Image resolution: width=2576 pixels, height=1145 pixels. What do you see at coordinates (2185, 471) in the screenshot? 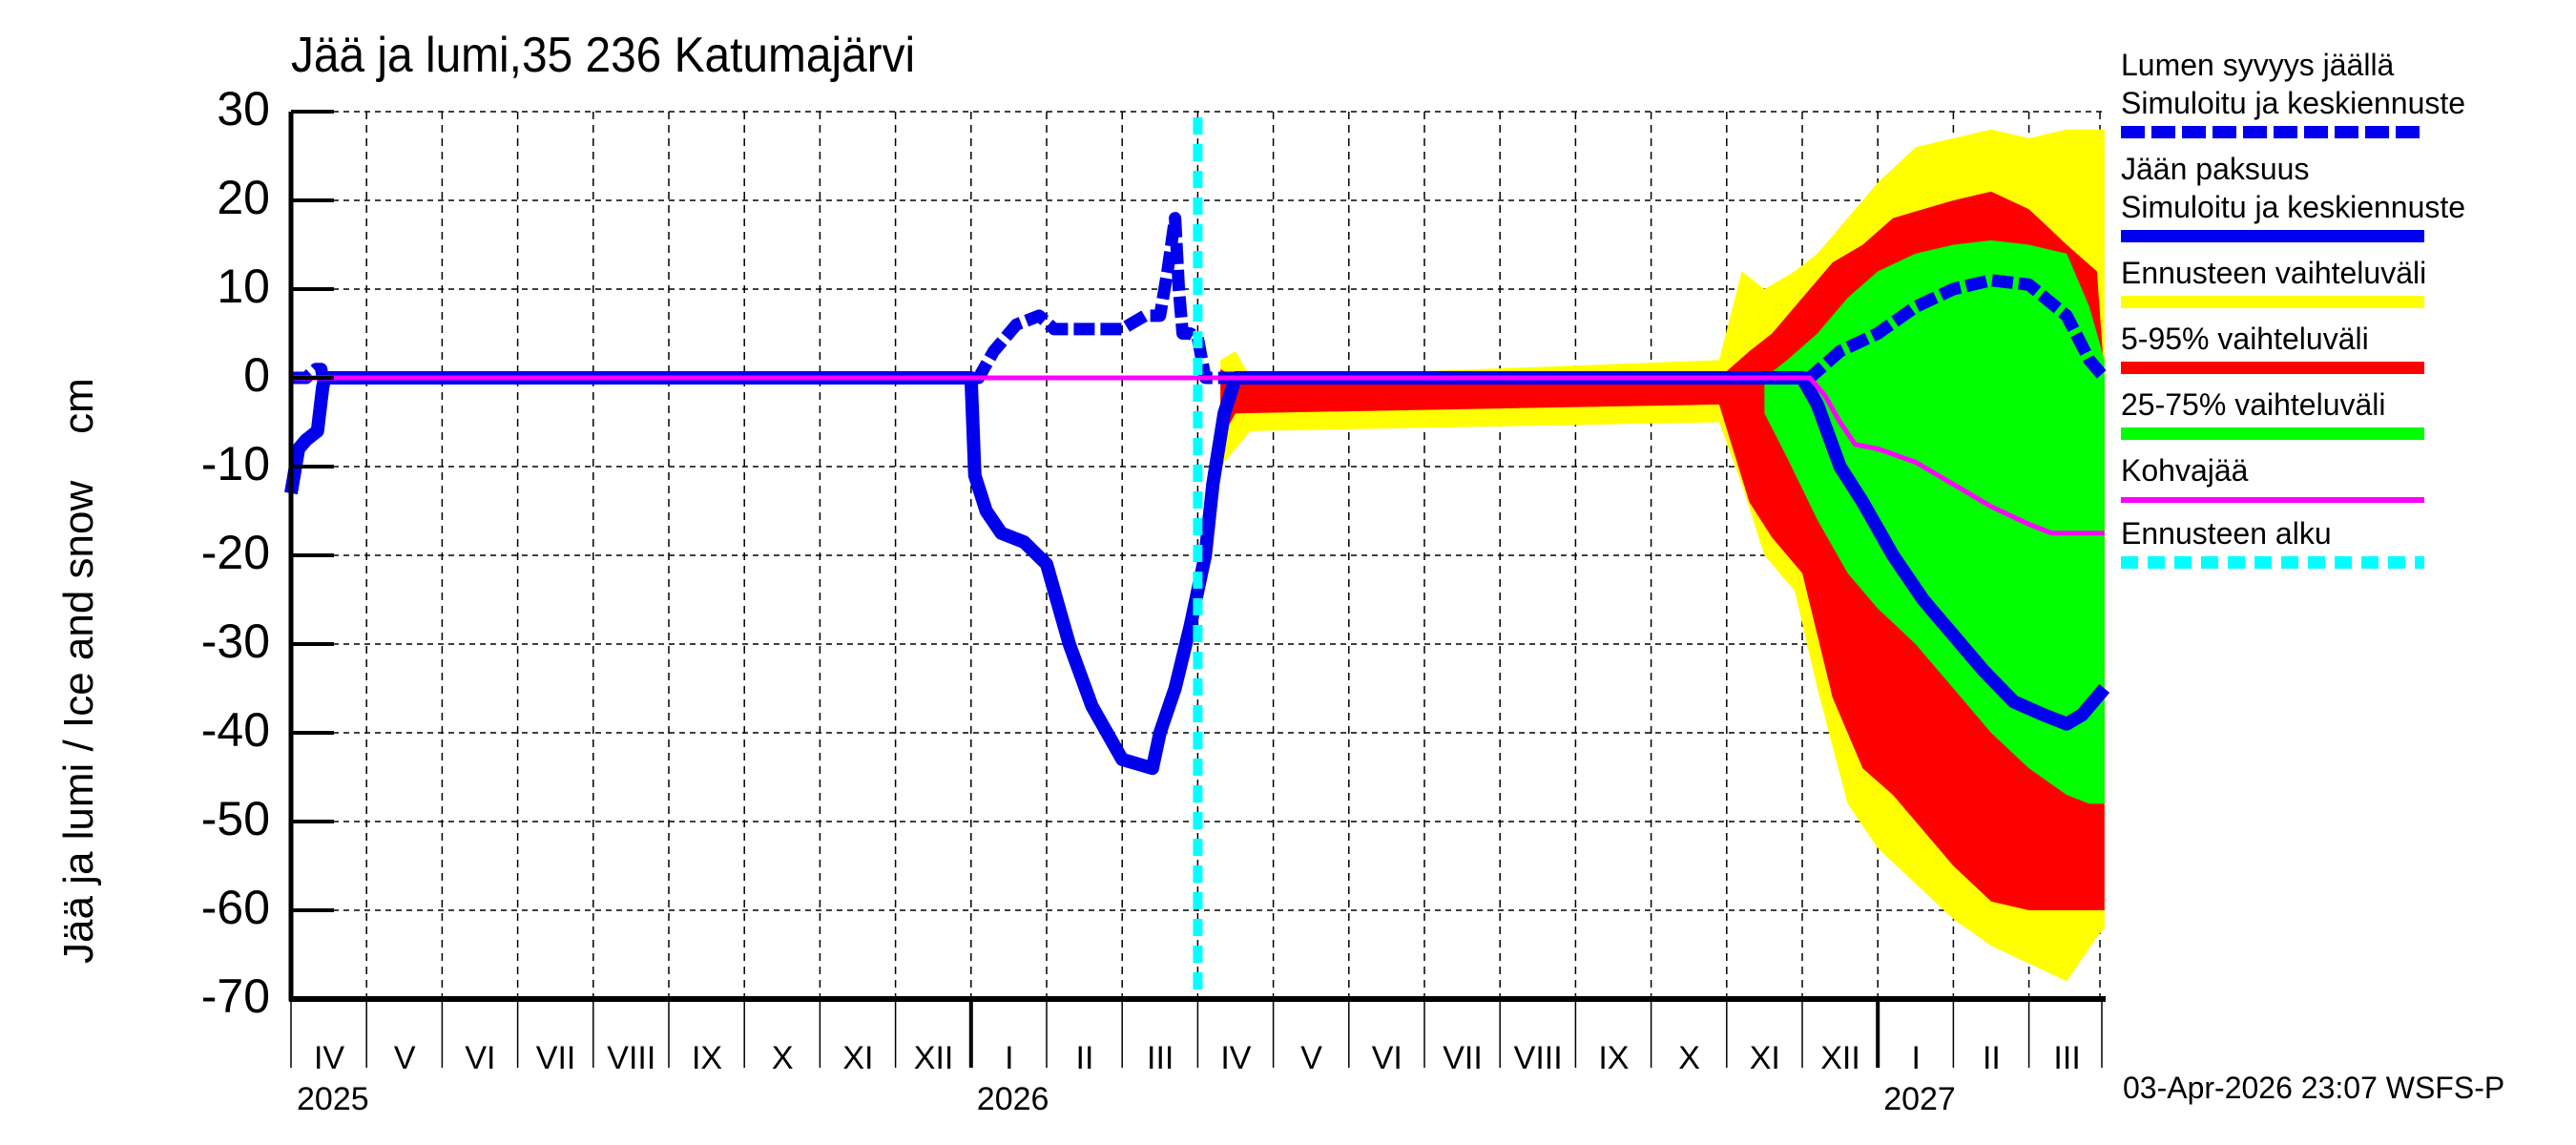
I see `legend-label: Kohvajää` at bounding box center [2185, 471].